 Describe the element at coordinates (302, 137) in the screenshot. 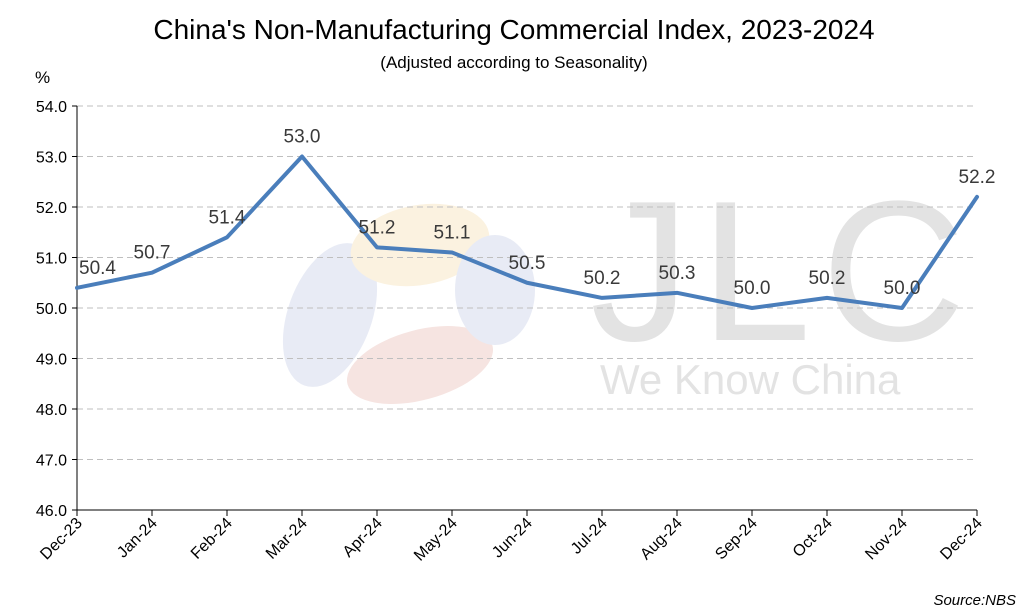

I see `data-label: 53.0` at that location.